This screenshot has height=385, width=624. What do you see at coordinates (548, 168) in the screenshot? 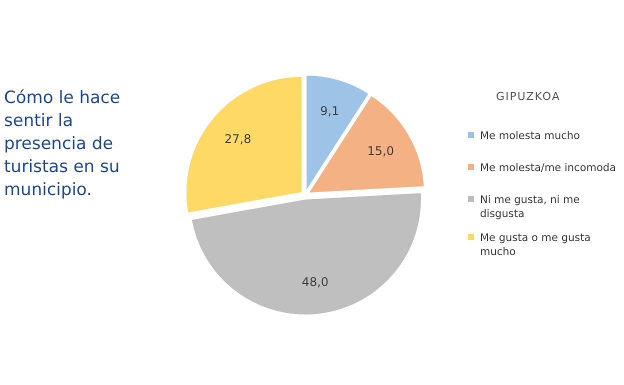
I see `legend-label: Me molesta/me incomoda` at bounding box center [548, 168].